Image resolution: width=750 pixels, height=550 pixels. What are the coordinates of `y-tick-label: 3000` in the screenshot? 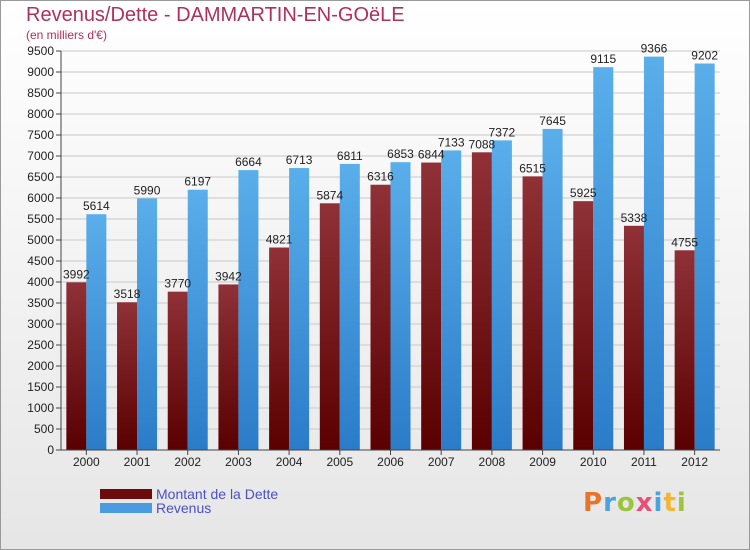 It's located at (40, 324).